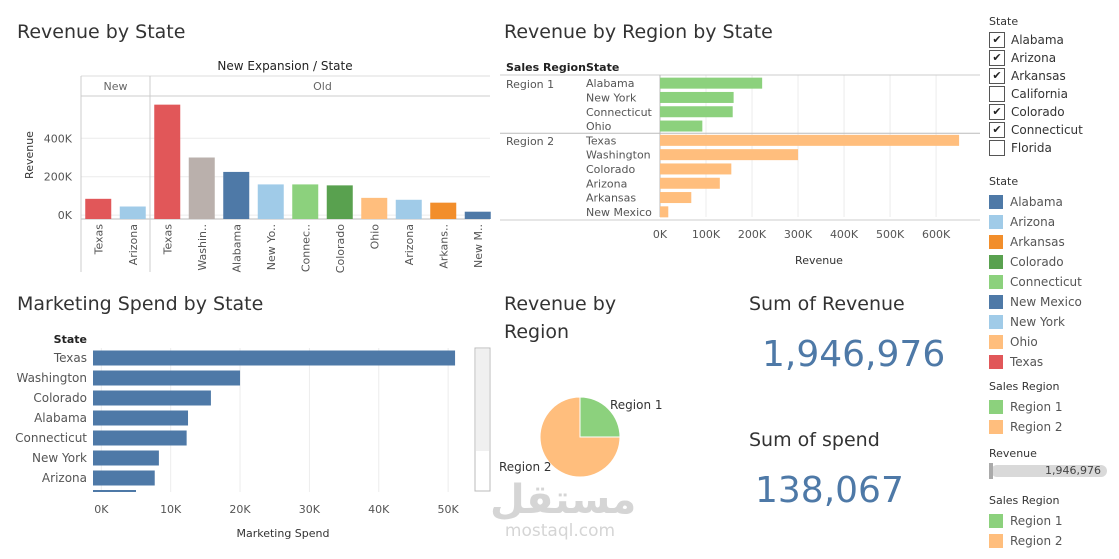 The width and height of the screenshot is (1119, 559). I want to click on scrollbar-thumb, so click(482, 400).